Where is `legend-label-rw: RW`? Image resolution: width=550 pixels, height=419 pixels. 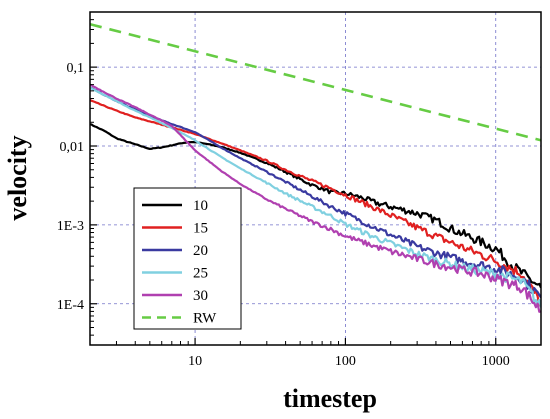 legend-label-rw: RW is located at coordinates (205, 319).